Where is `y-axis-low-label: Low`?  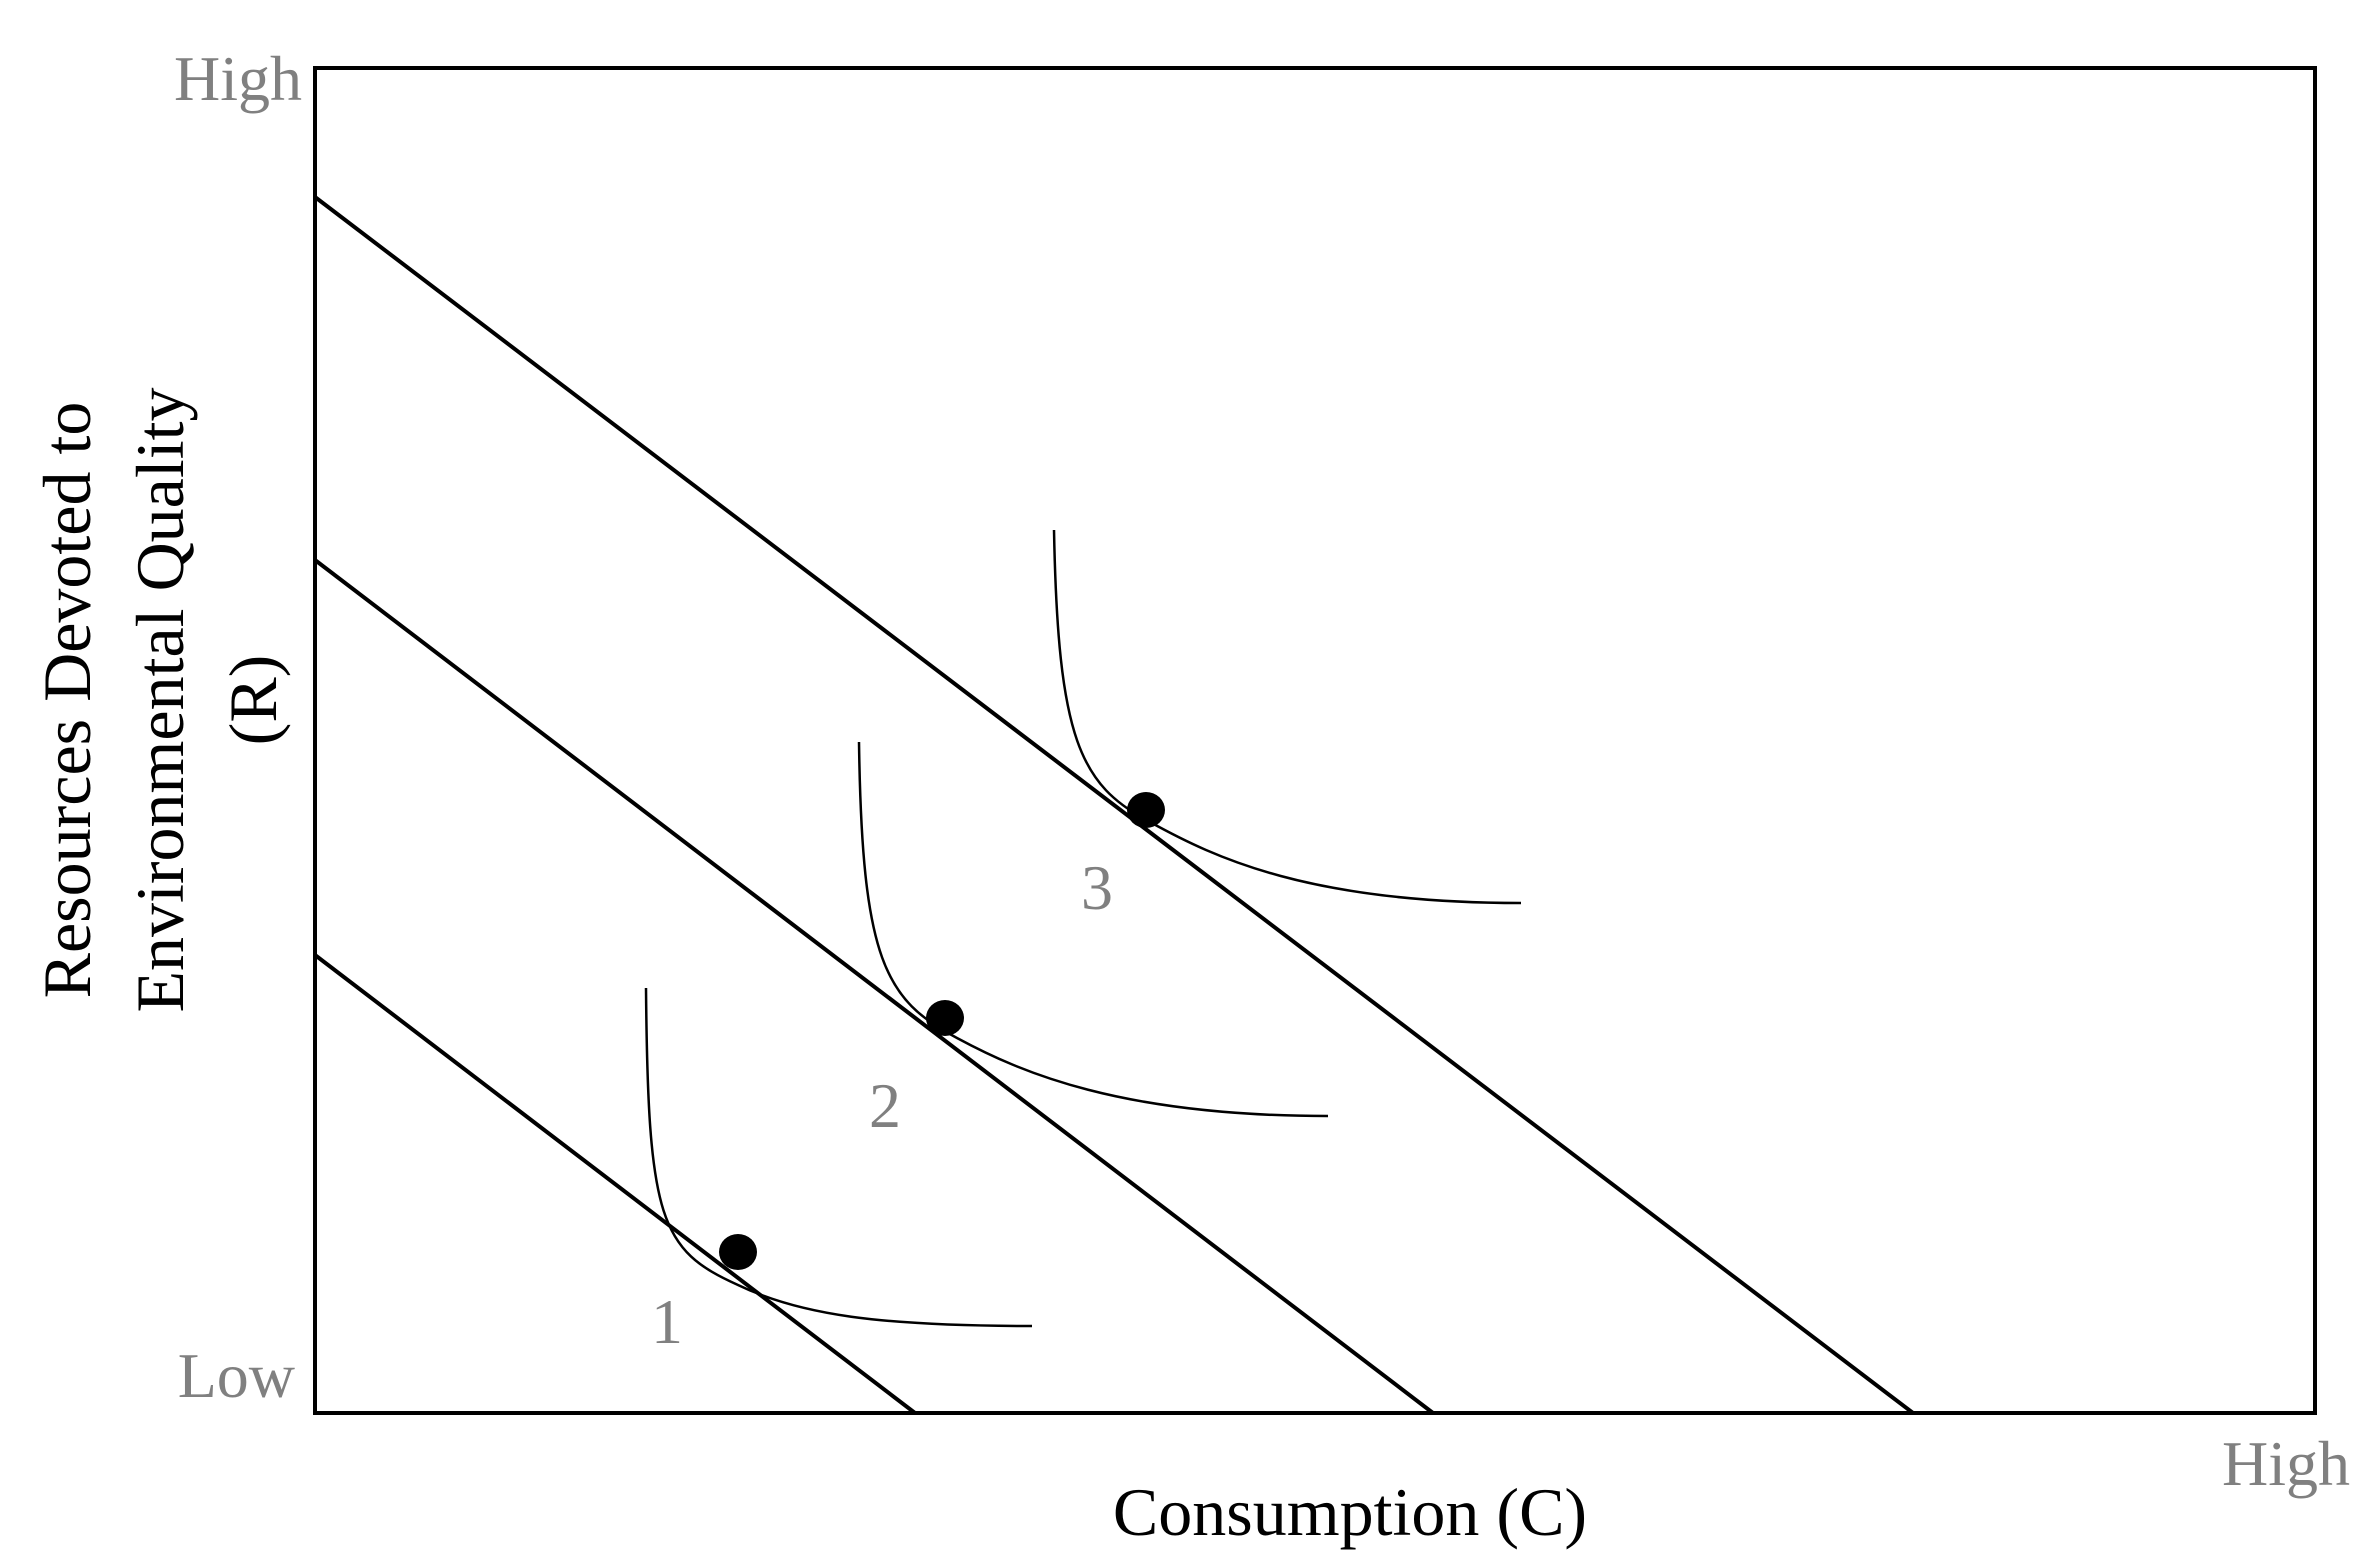 y-axis-low-label: Low is located at coordinates (236, 1375).